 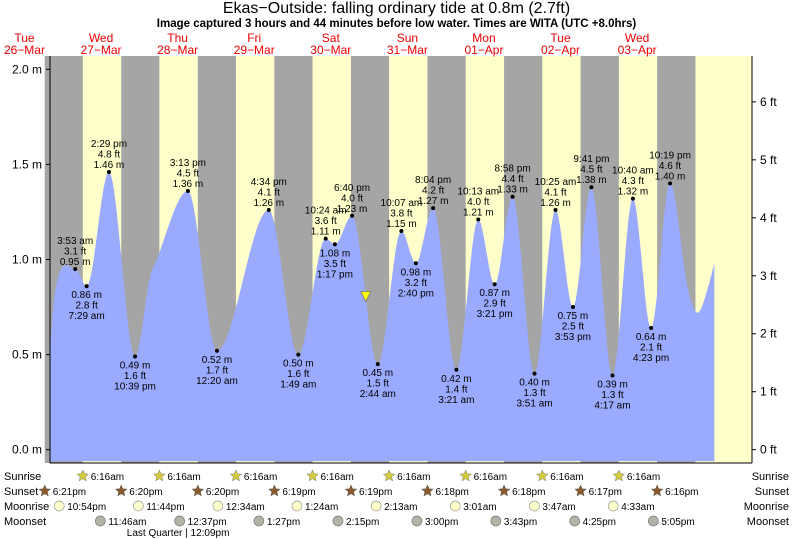 What do you see at coordinates (637, 38) in the screenshot?
I see `day-name-label: Wed` at bounding box center [637, 38].